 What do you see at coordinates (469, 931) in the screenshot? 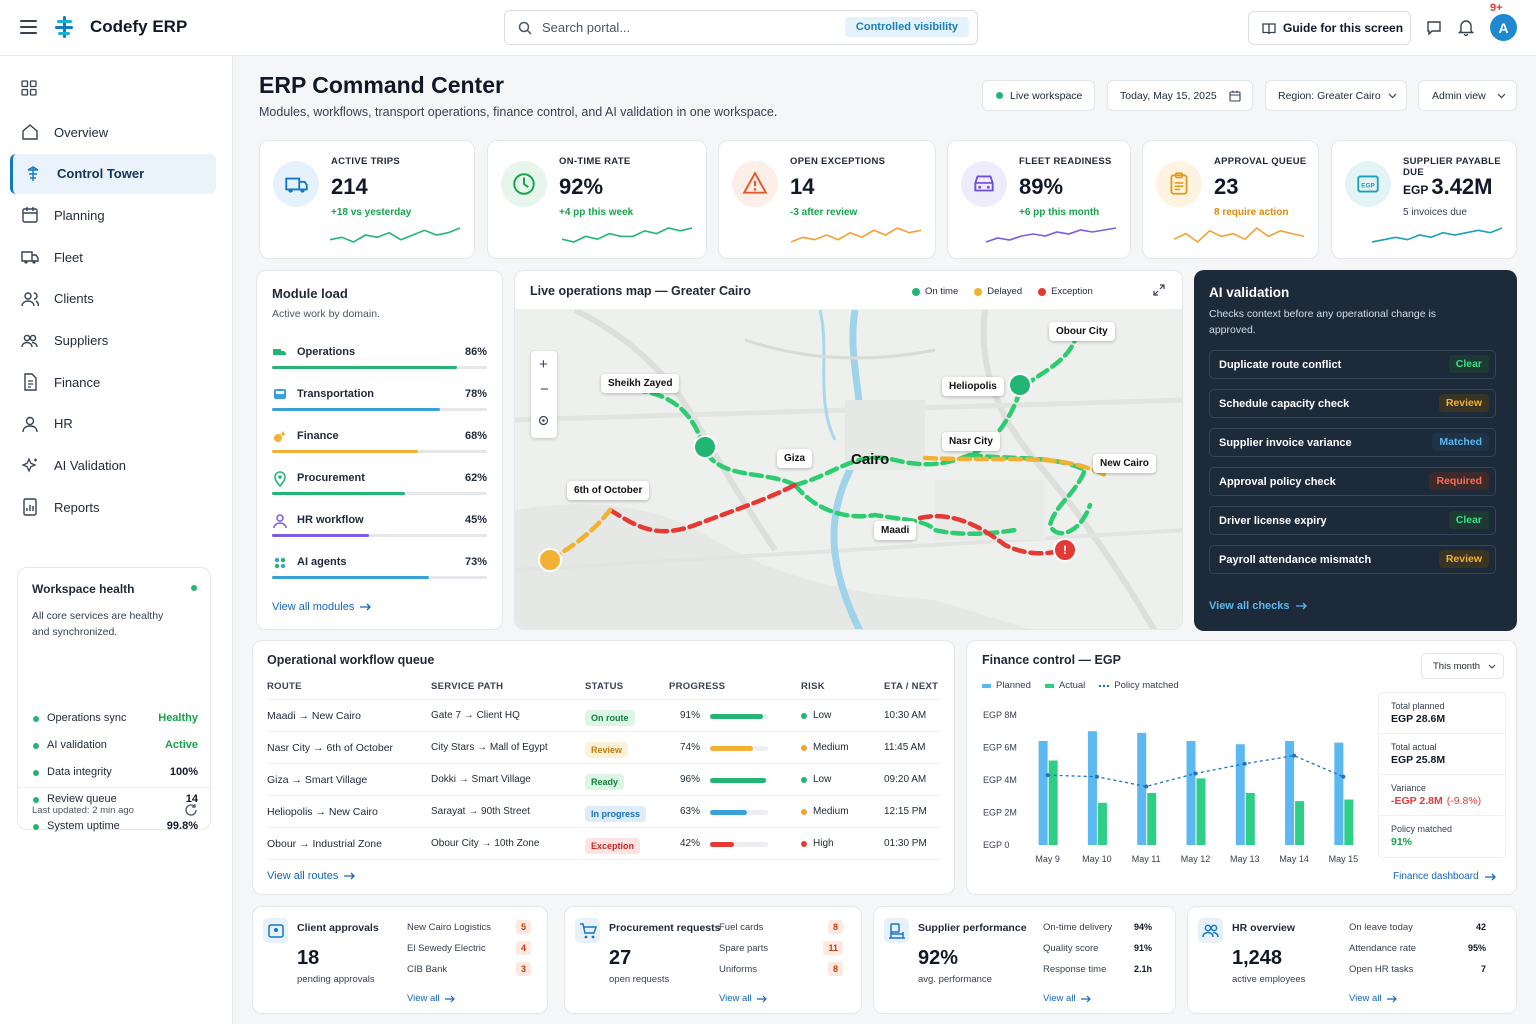
I see `list-item: New Cairo Logistics 5` at bounding box center [469, 931].